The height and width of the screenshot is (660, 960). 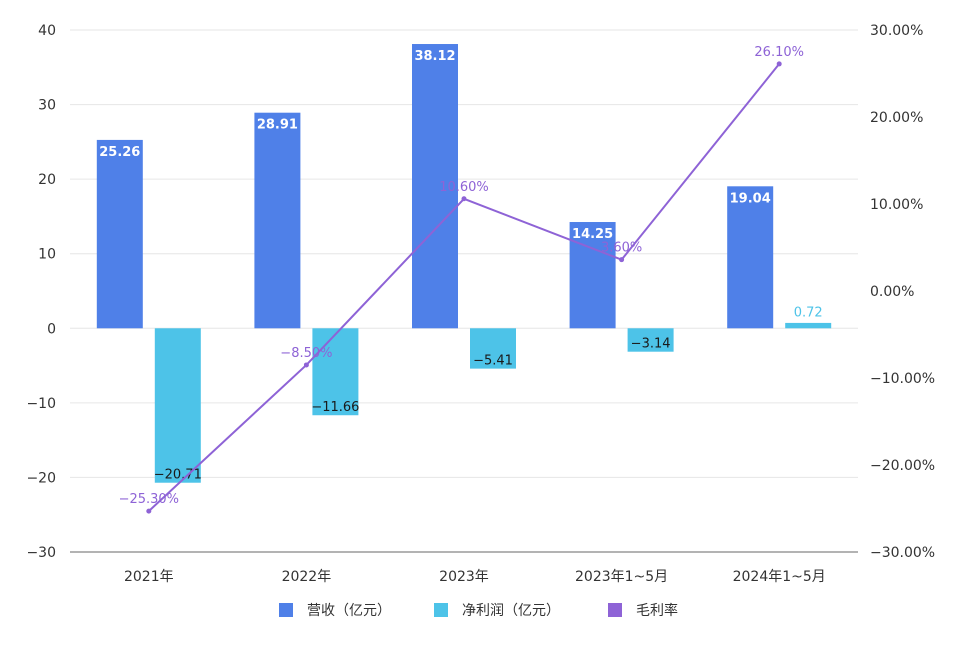 I want to click on y-right-tick-label: −10.00%, so click(x=902, y=379).